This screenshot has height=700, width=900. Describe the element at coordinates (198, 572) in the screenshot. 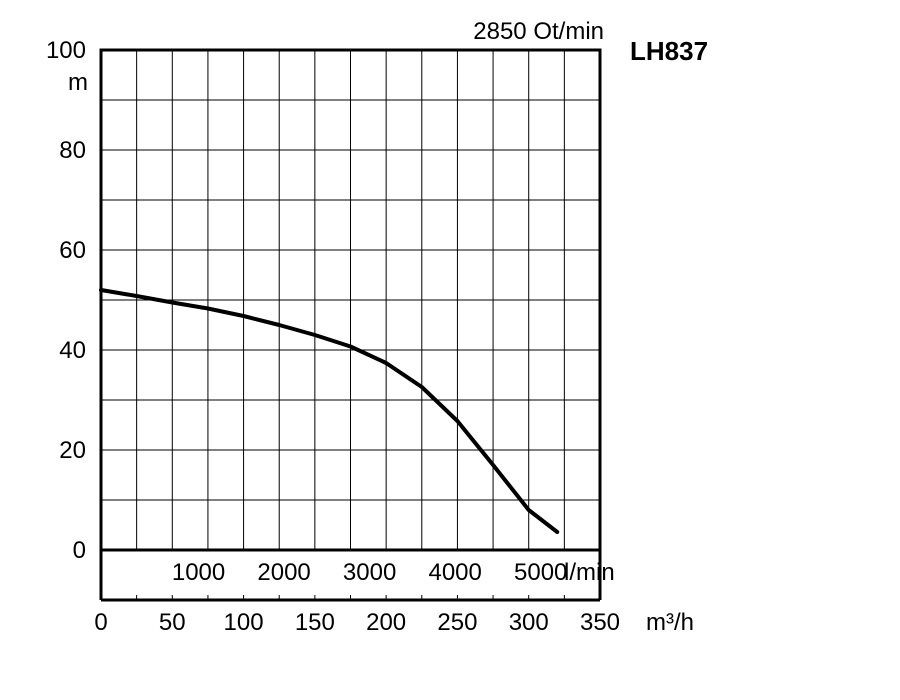

I see `x-tick-label-lmin: 1000` at that location.